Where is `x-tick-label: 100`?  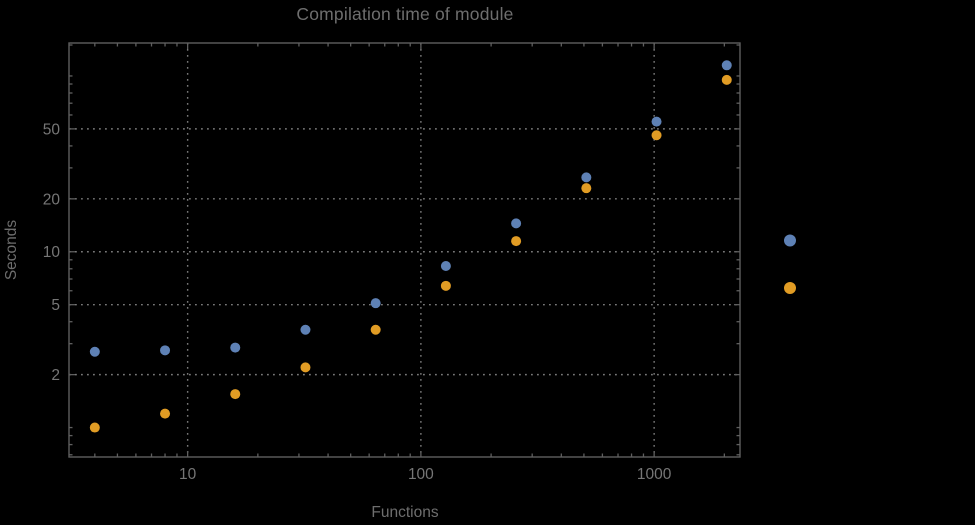
x-tick-label: 100 is located at coordinates (421, 474).